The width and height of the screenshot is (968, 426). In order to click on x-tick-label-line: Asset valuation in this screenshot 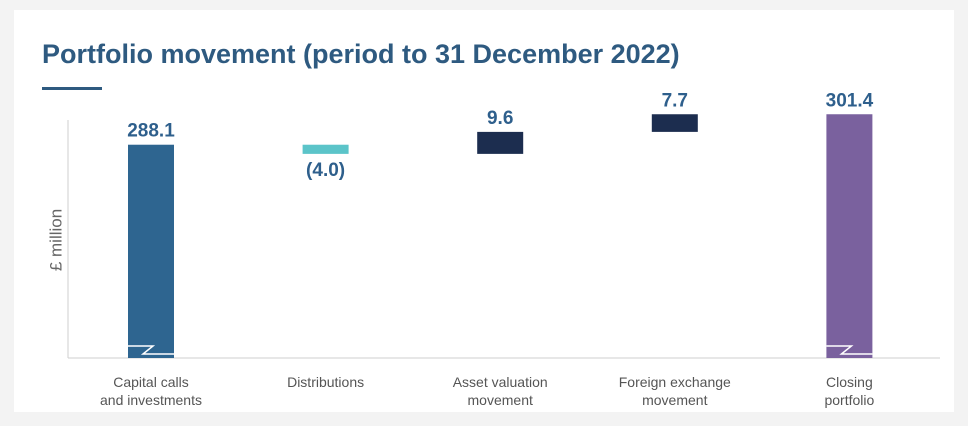, I will do `click(500, 382)`.